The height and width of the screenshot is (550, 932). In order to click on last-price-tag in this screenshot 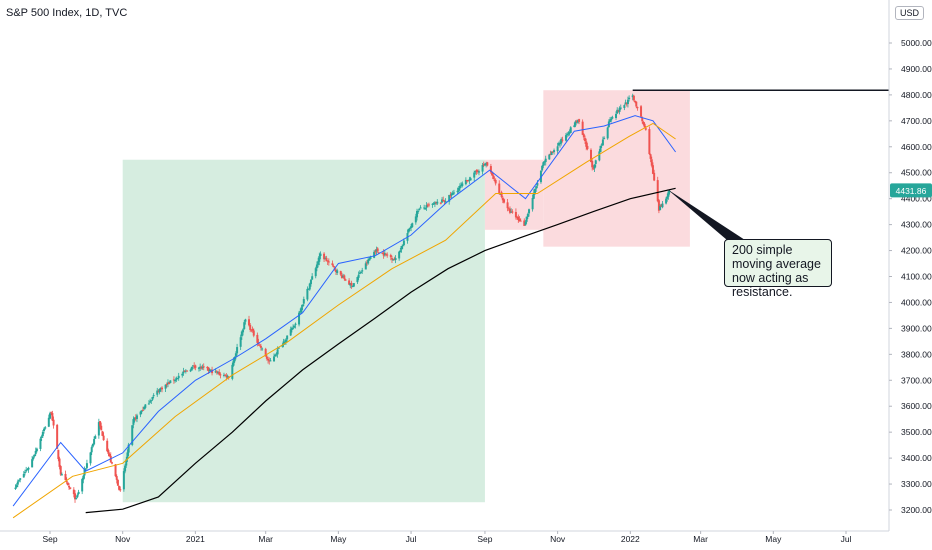, I will do `click(911, 190)`.